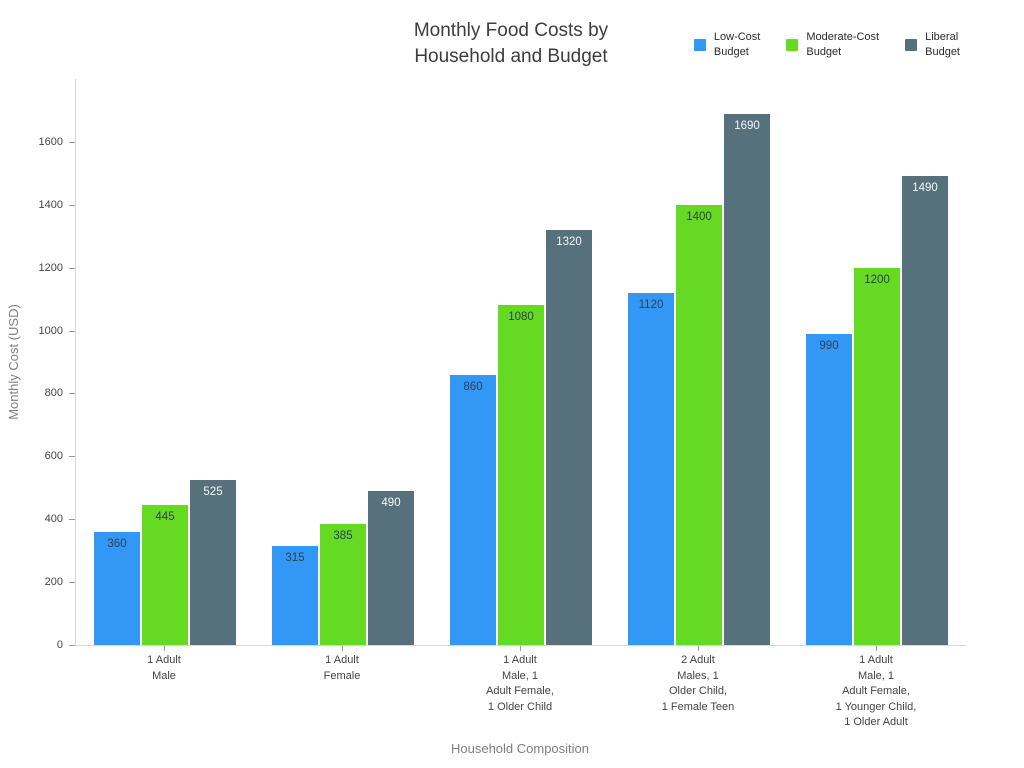 The height and width of the screenshot is (768, 1024). I want to click on legend-item-label: Low-Cost Budget, so click(737, 44).